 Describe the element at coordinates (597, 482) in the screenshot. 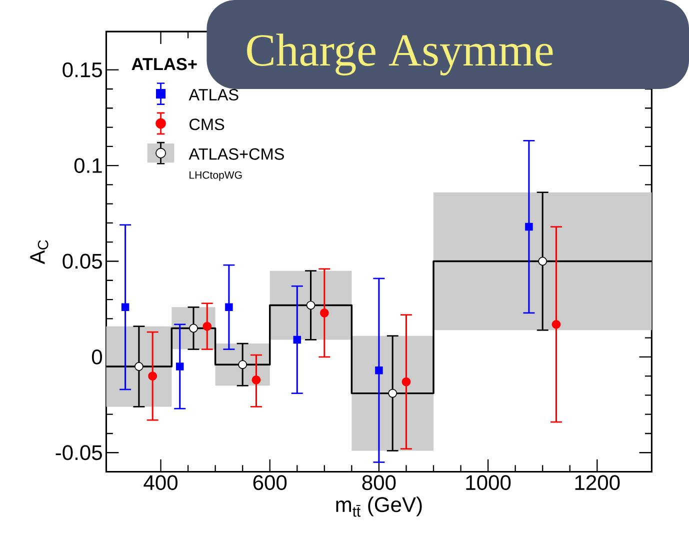

I see `x-tick-label: 1200` at that location.